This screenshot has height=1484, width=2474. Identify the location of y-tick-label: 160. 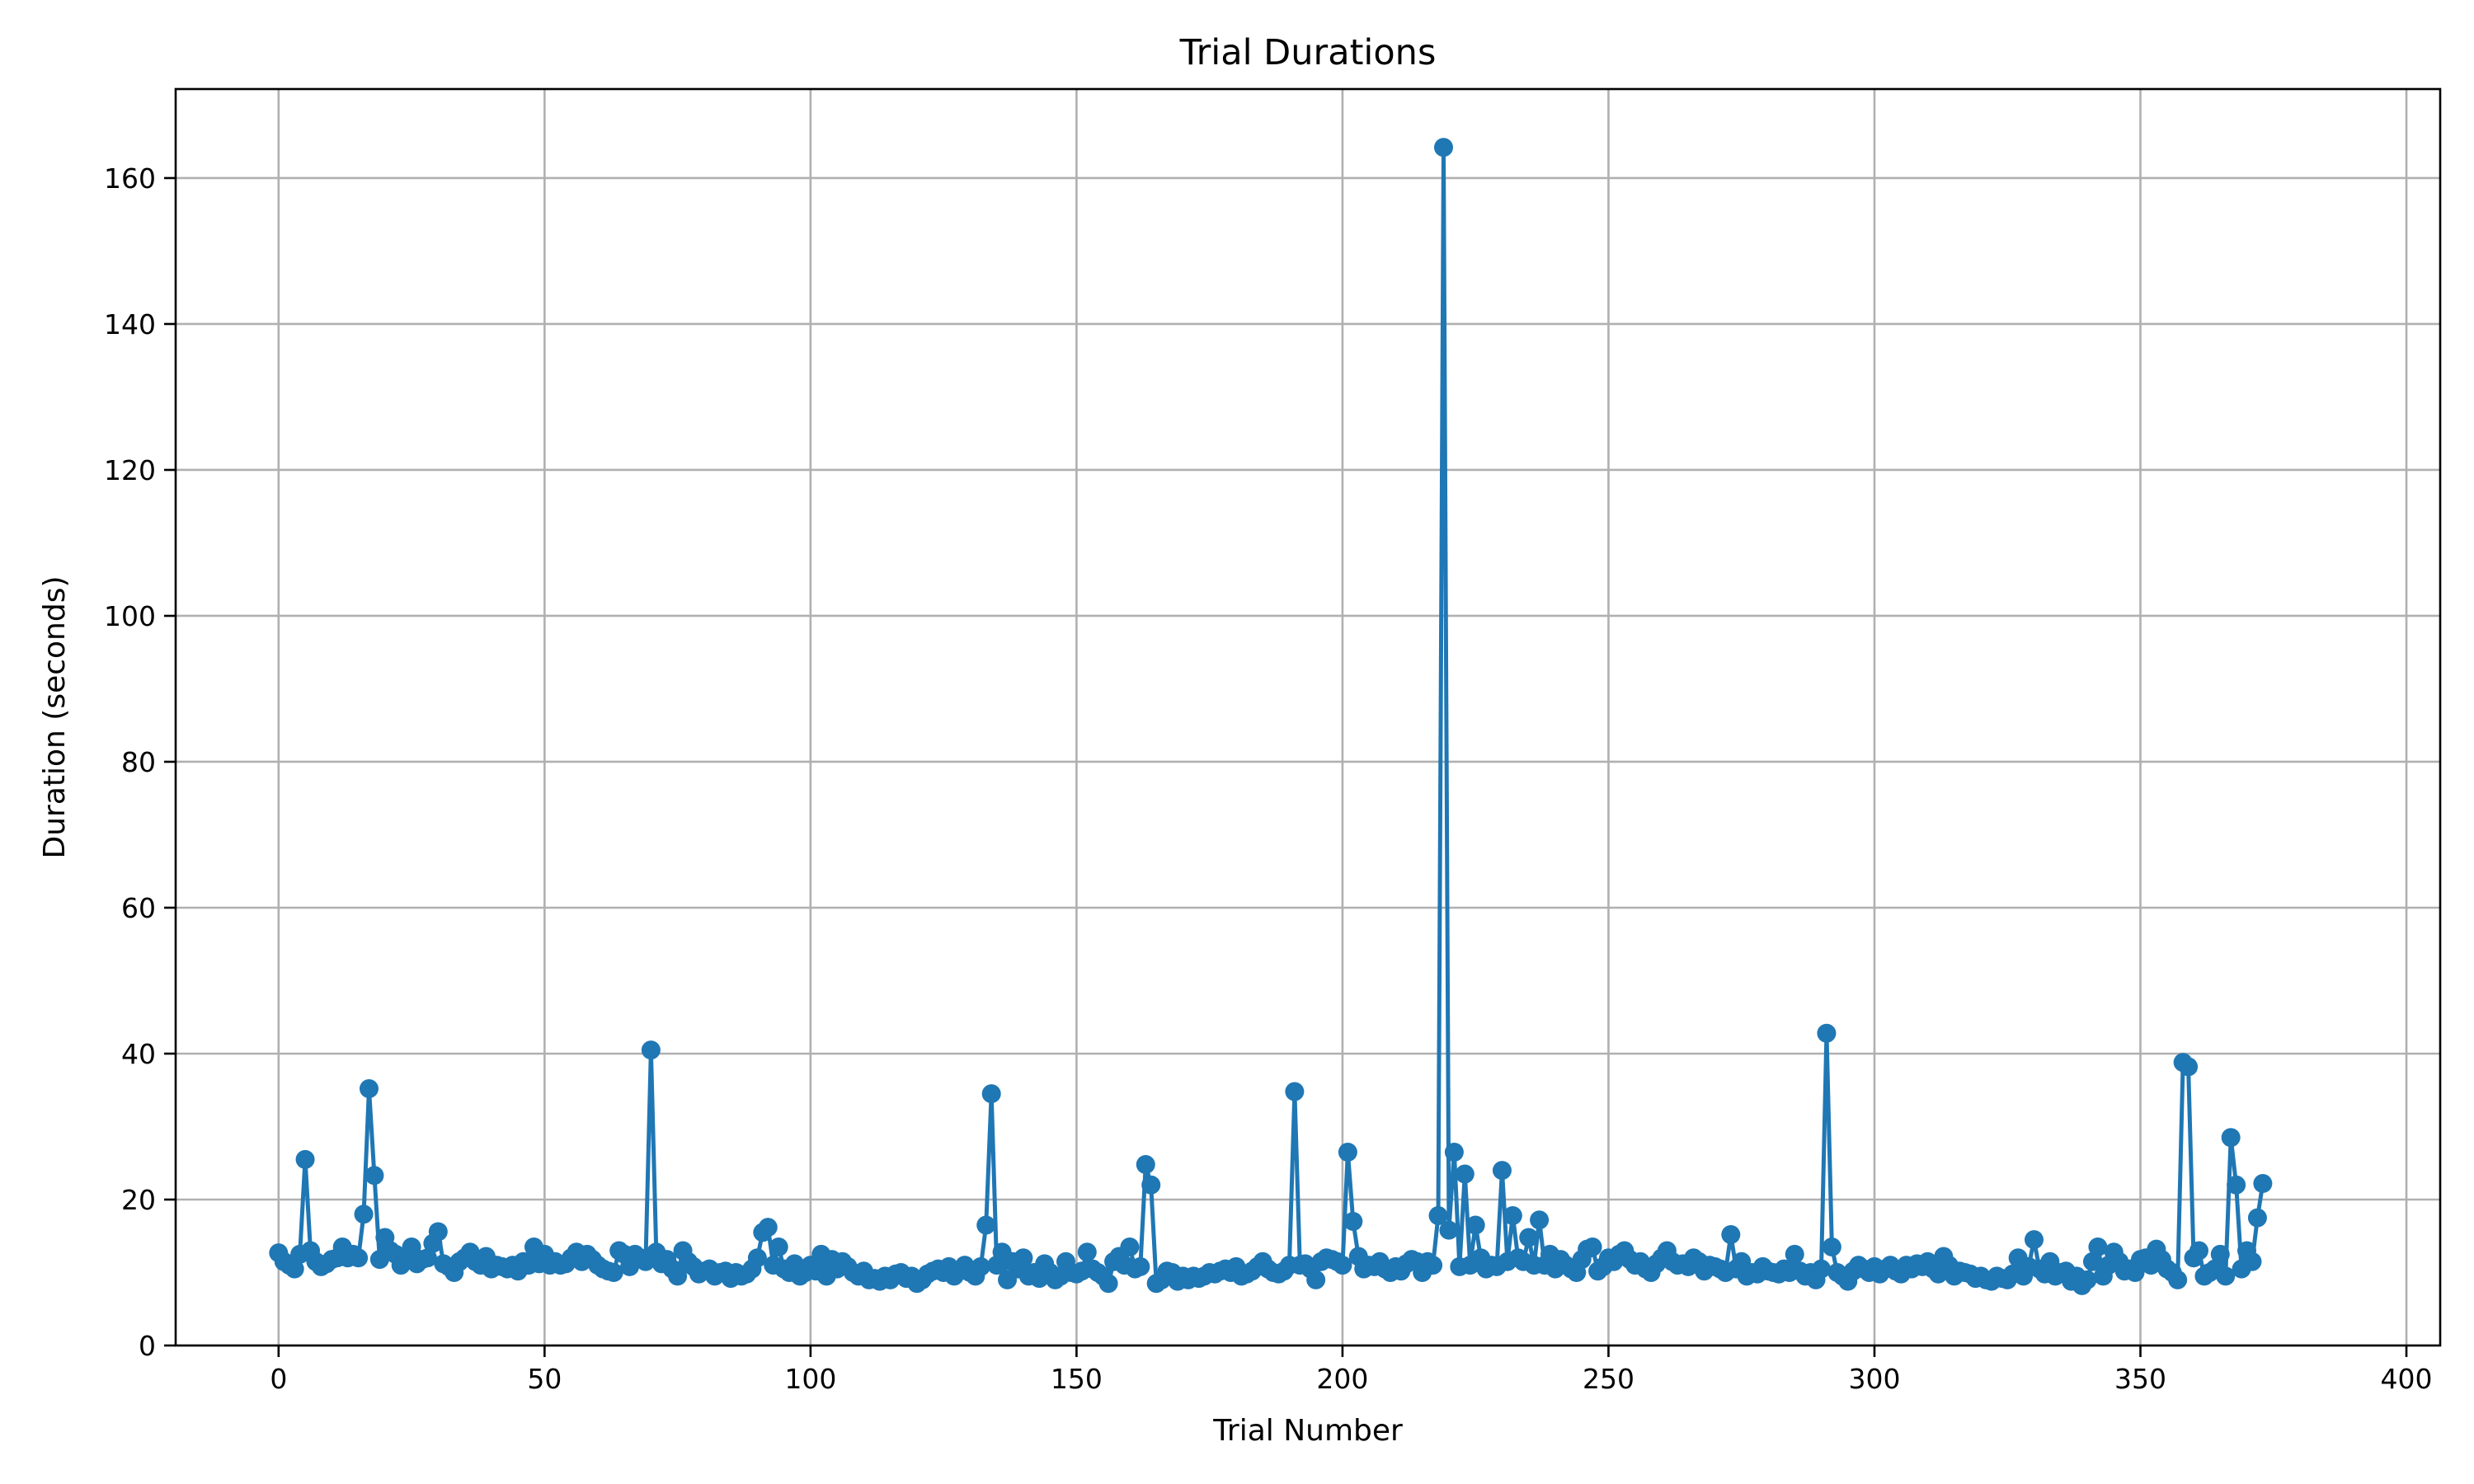
(130, 178).